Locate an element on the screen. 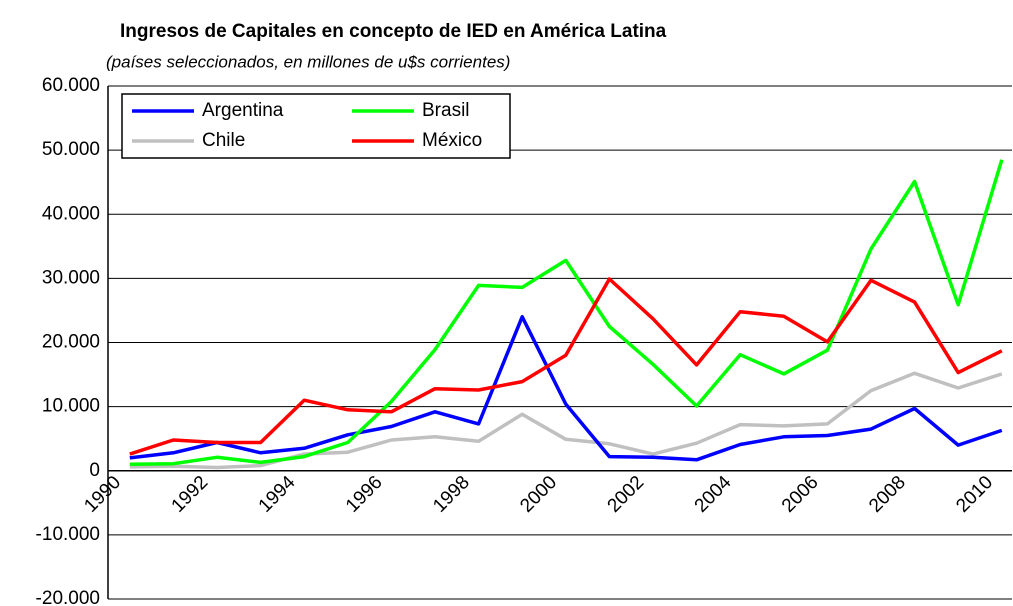 Image resolution: width=1013 pixels, height=606 pixels. legend-box is located at coordinates (316, 126).